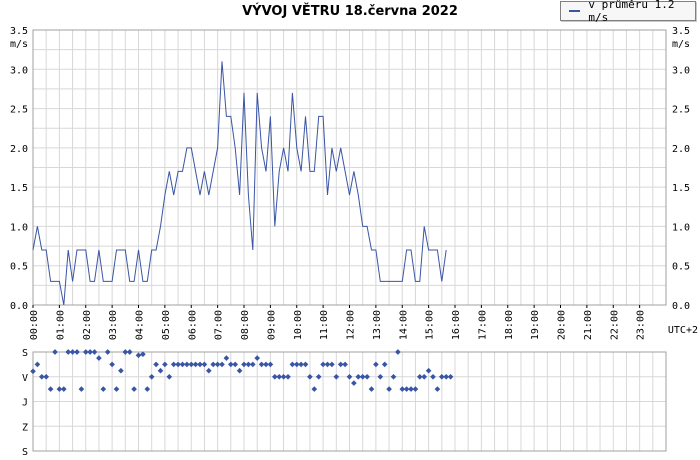 Image resolution: width=700 pixels, height=460 pixels. I want to click on x-tick-label: 22:00, so click(614, 325).